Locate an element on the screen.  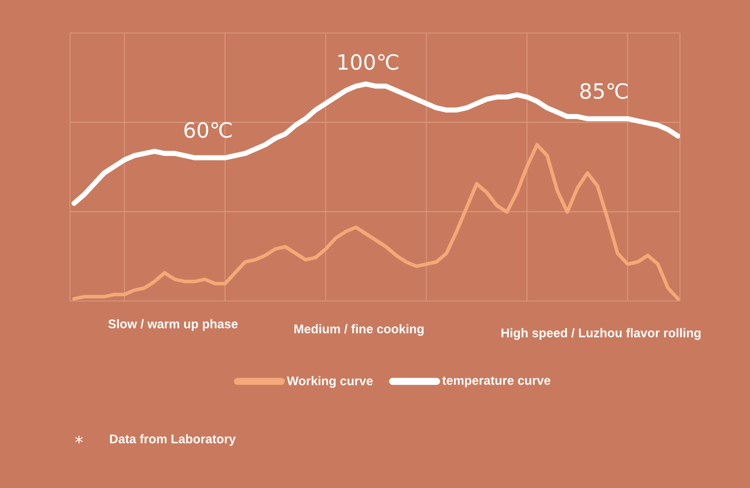
legend-label: temperature curve is located at coordinates (496, 382).